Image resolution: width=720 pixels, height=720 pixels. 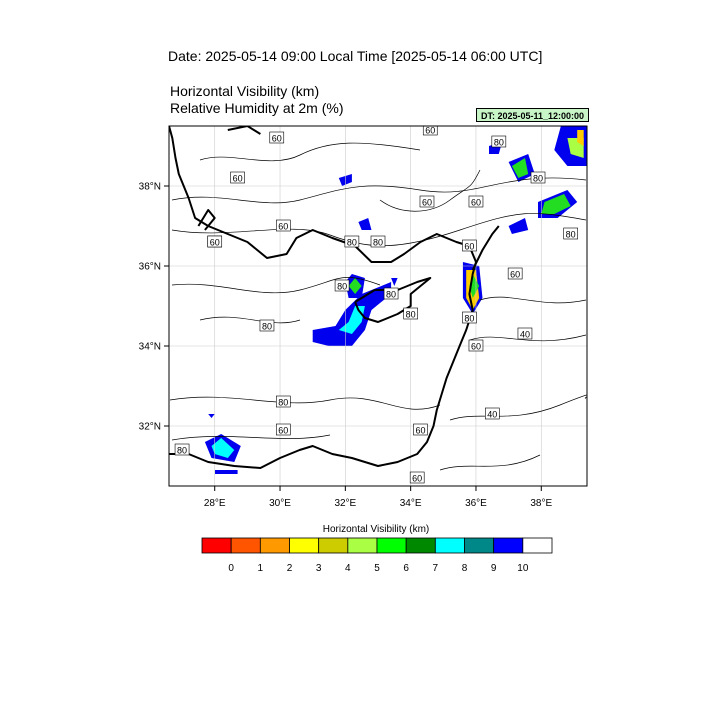 What do you see at coordinates (280, 503) in the screenshot?
I see `lon-tick-label: 30°E` at bounding box center [280, 503].